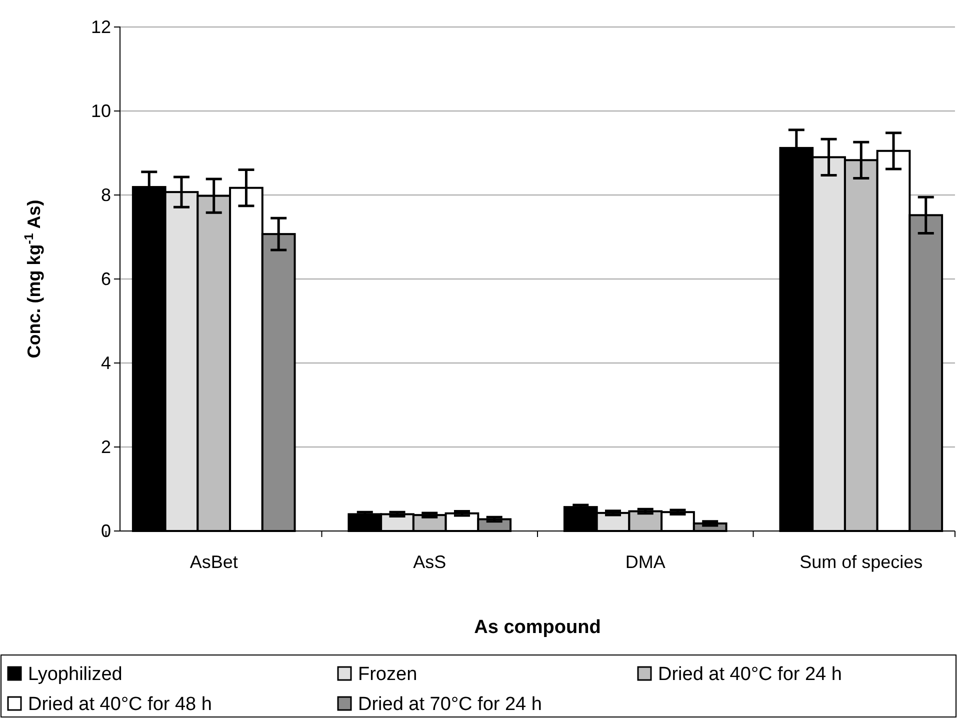 The height and width of the screenshot is (727, 957). What do you see at coordinates (450, 704) in the screenshot?
I see `legend-label: Dried at 70°C for 24 h` at bounding box center [450, 704].